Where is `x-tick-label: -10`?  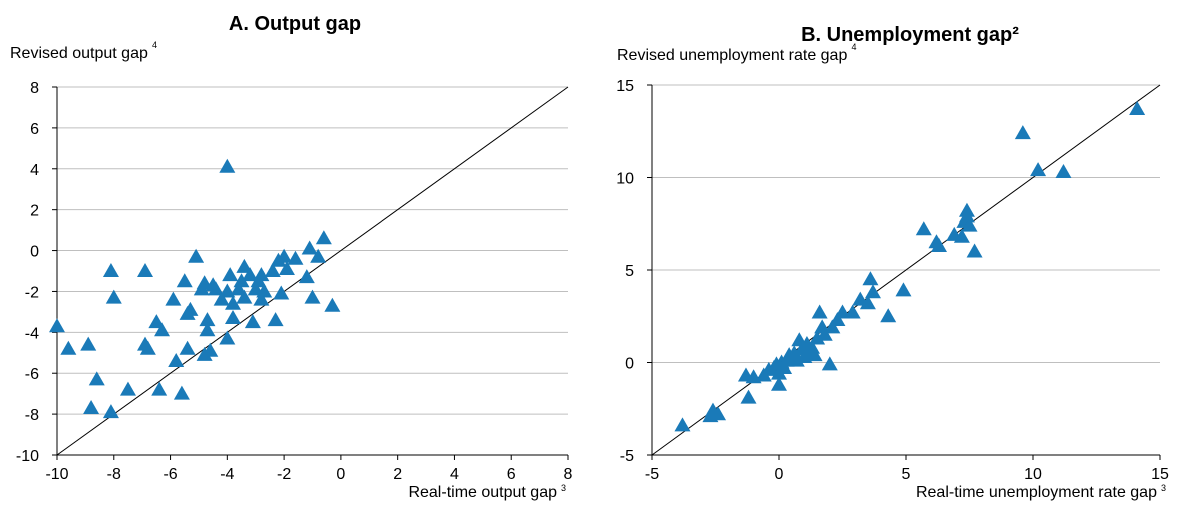
x-tick-label: -10 is located at coordinates (56, 474).